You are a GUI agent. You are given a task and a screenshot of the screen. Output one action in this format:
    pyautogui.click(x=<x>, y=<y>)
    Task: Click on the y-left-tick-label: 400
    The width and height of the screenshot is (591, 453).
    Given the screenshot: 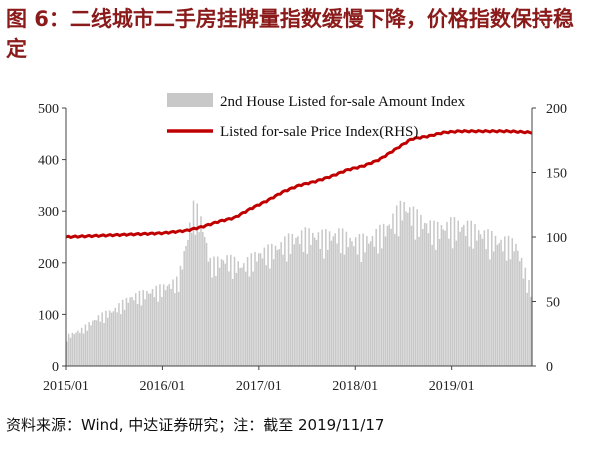 What is the action you would take?
    pyautogui.click(x=48, y=161)
    